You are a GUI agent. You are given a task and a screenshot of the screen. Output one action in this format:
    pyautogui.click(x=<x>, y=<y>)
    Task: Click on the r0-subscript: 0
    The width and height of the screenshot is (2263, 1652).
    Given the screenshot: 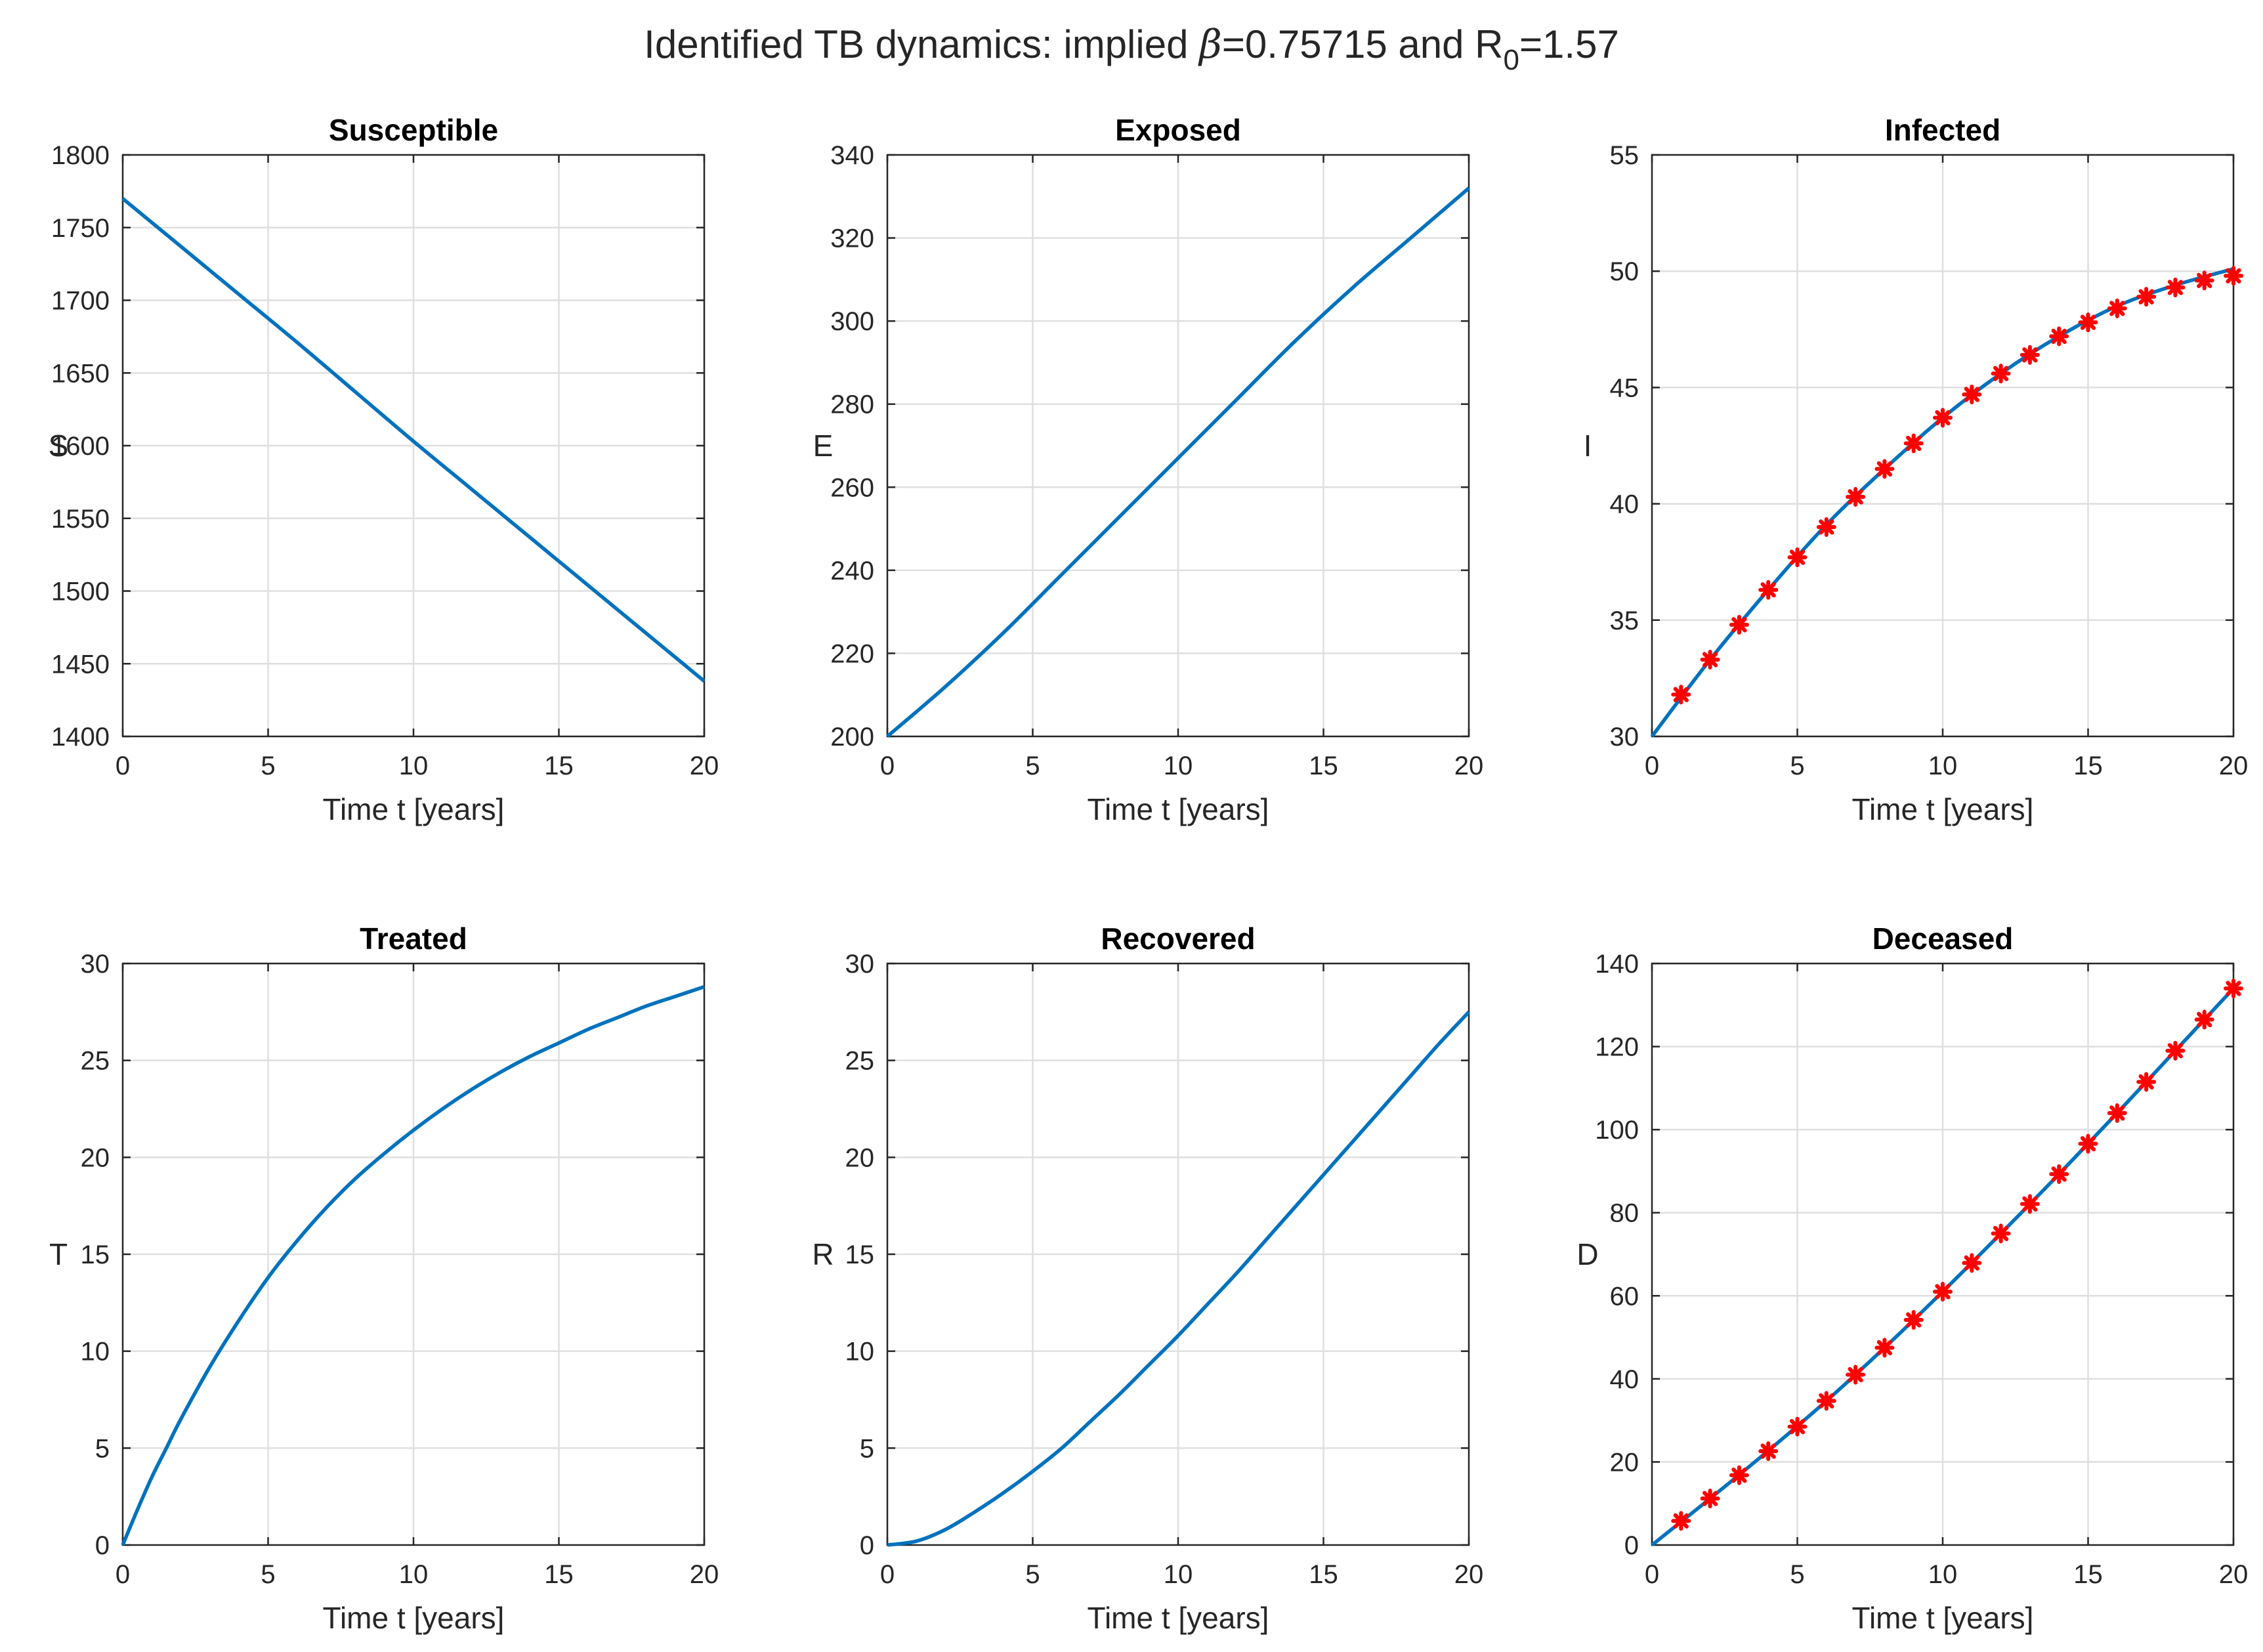 What is the action you would take?
    pyautogui.click(x=1511, y=60)
    